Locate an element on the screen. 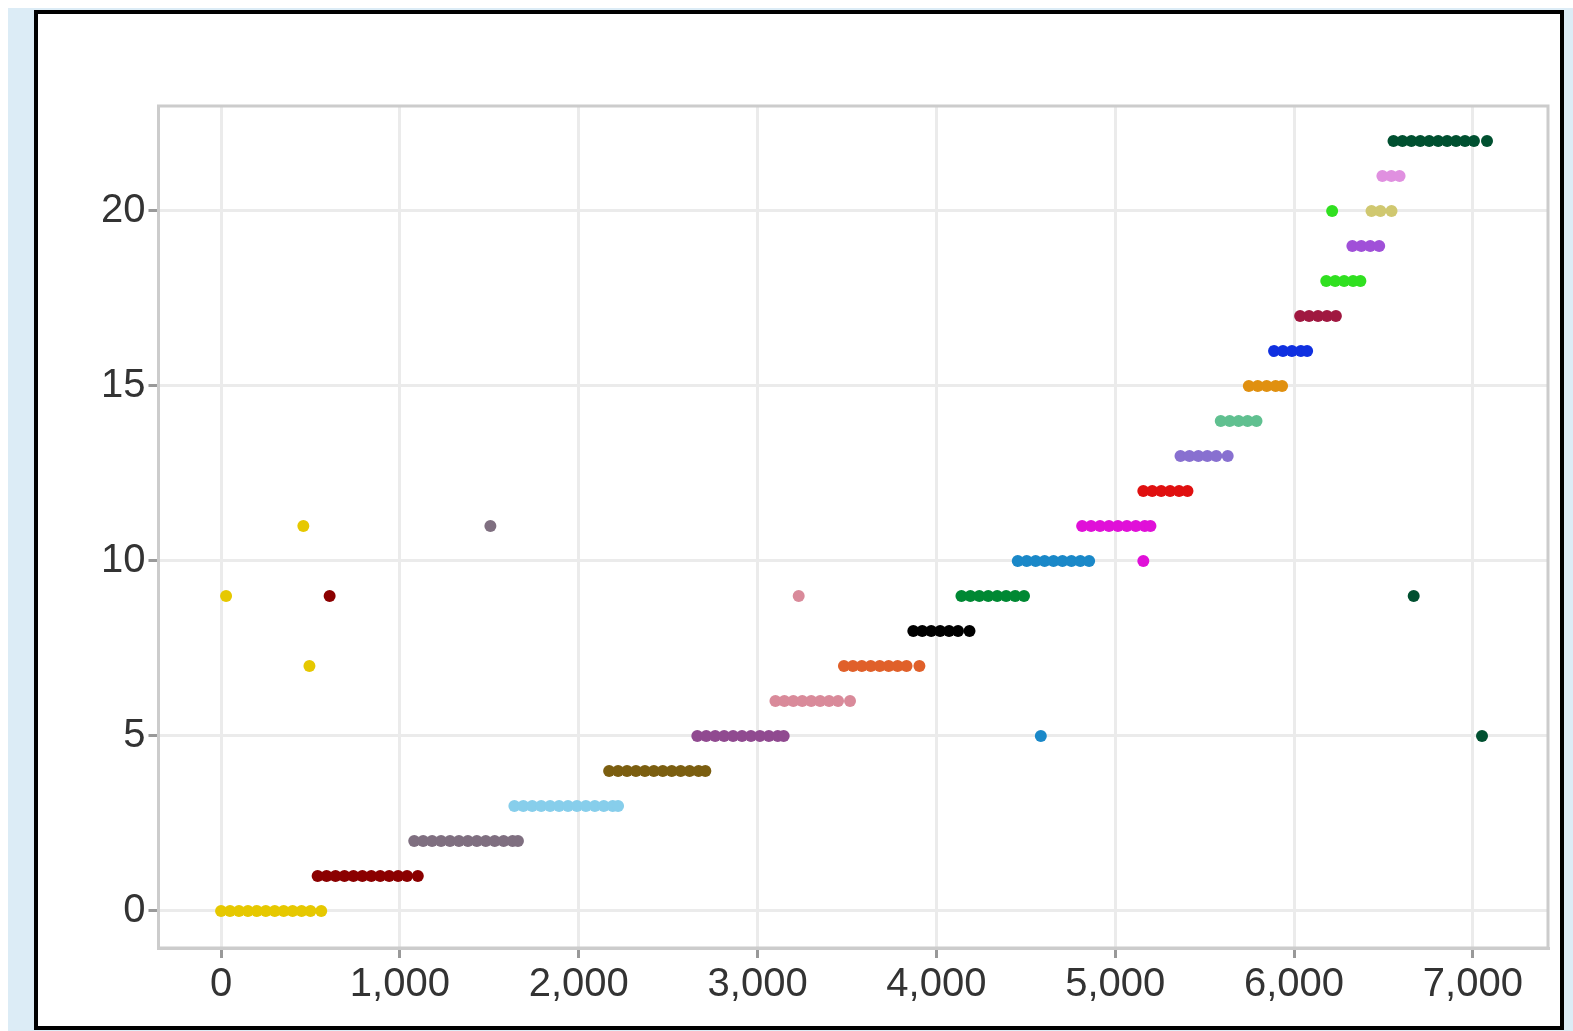  x-tick-label: 1,000 is located at coordinates (399, 982).